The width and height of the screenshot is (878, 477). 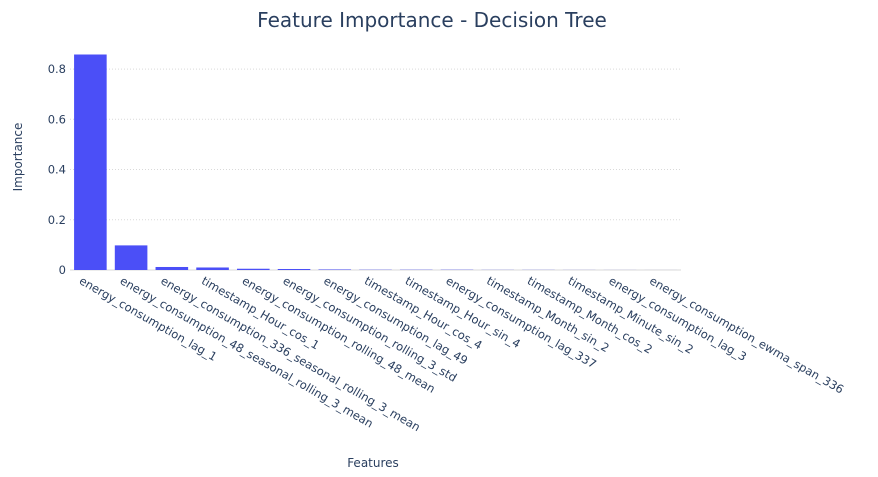 I want to click on y-tick-label: 0.6, so click(x=57, y=119).